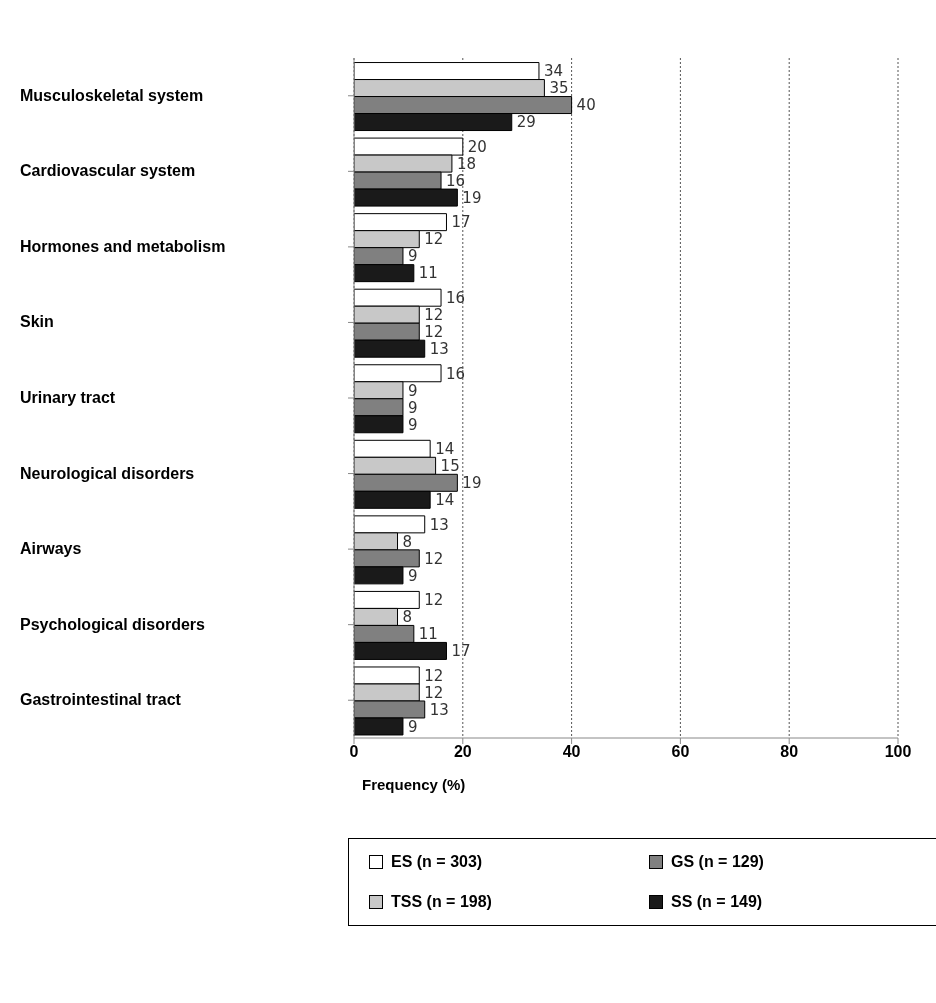  Describe the element at coordinates (466, 163) in the screenshot. I see `data-label: 18` at that location.